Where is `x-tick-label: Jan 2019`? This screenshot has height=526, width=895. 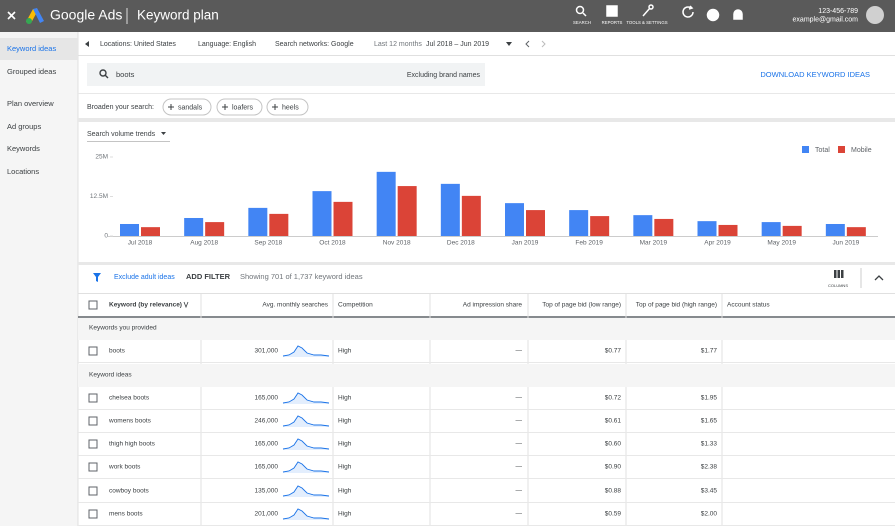
x-tick-label: Jan 2019 is located at coordinates (525, 243).